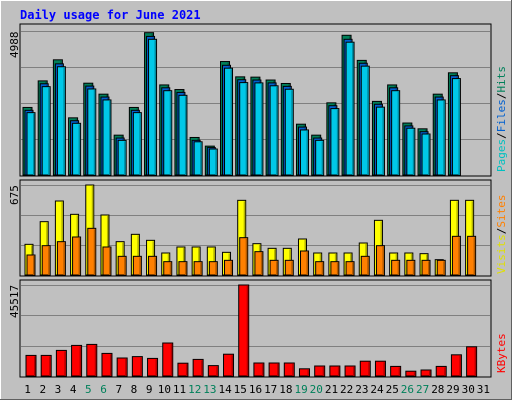  I want to click on x-tick-label: 25, so click(392, 389).